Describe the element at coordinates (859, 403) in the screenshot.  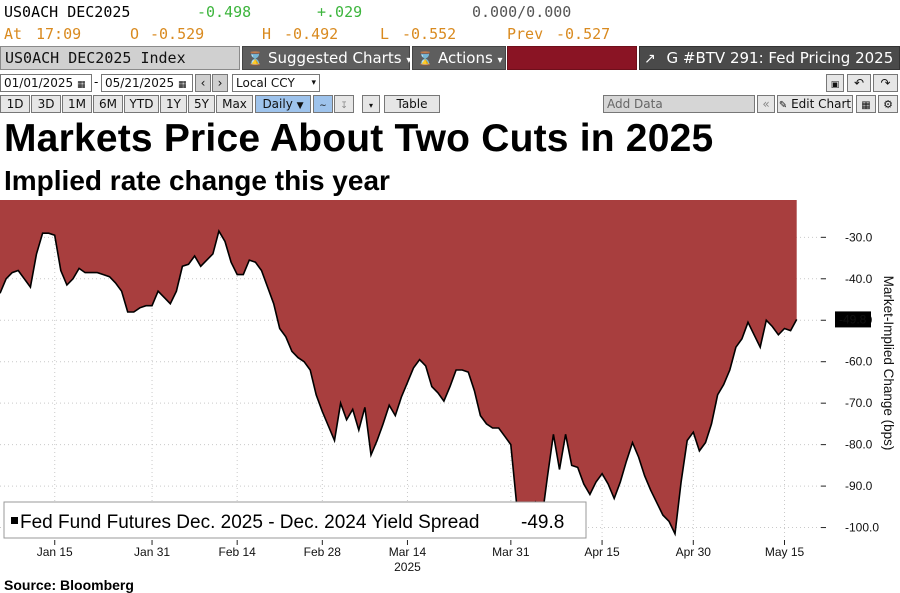
I see `y-tick-label: -70.0` at that location.